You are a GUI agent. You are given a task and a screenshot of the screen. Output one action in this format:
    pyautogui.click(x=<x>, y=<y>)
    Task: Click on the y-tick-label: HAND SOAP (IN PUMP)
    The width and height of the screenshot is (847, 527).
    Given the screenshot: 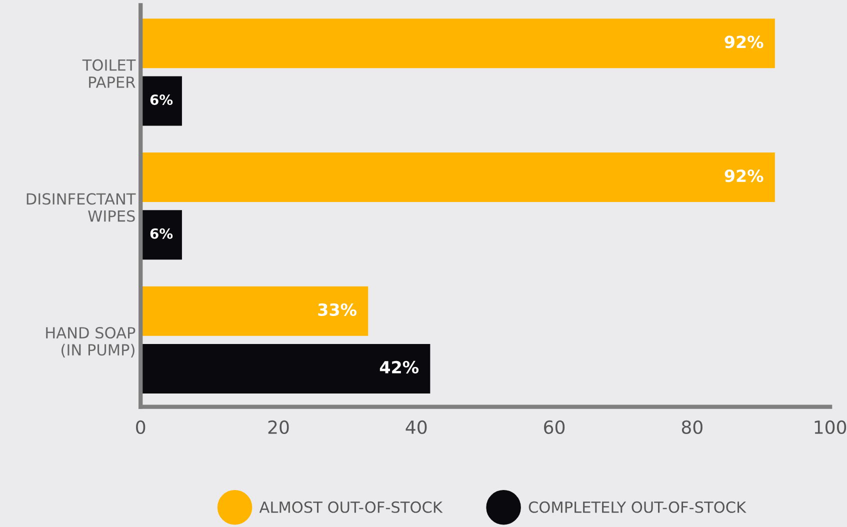 What is the action you would take?
    pyautogui.click(x=91, y=342)
    